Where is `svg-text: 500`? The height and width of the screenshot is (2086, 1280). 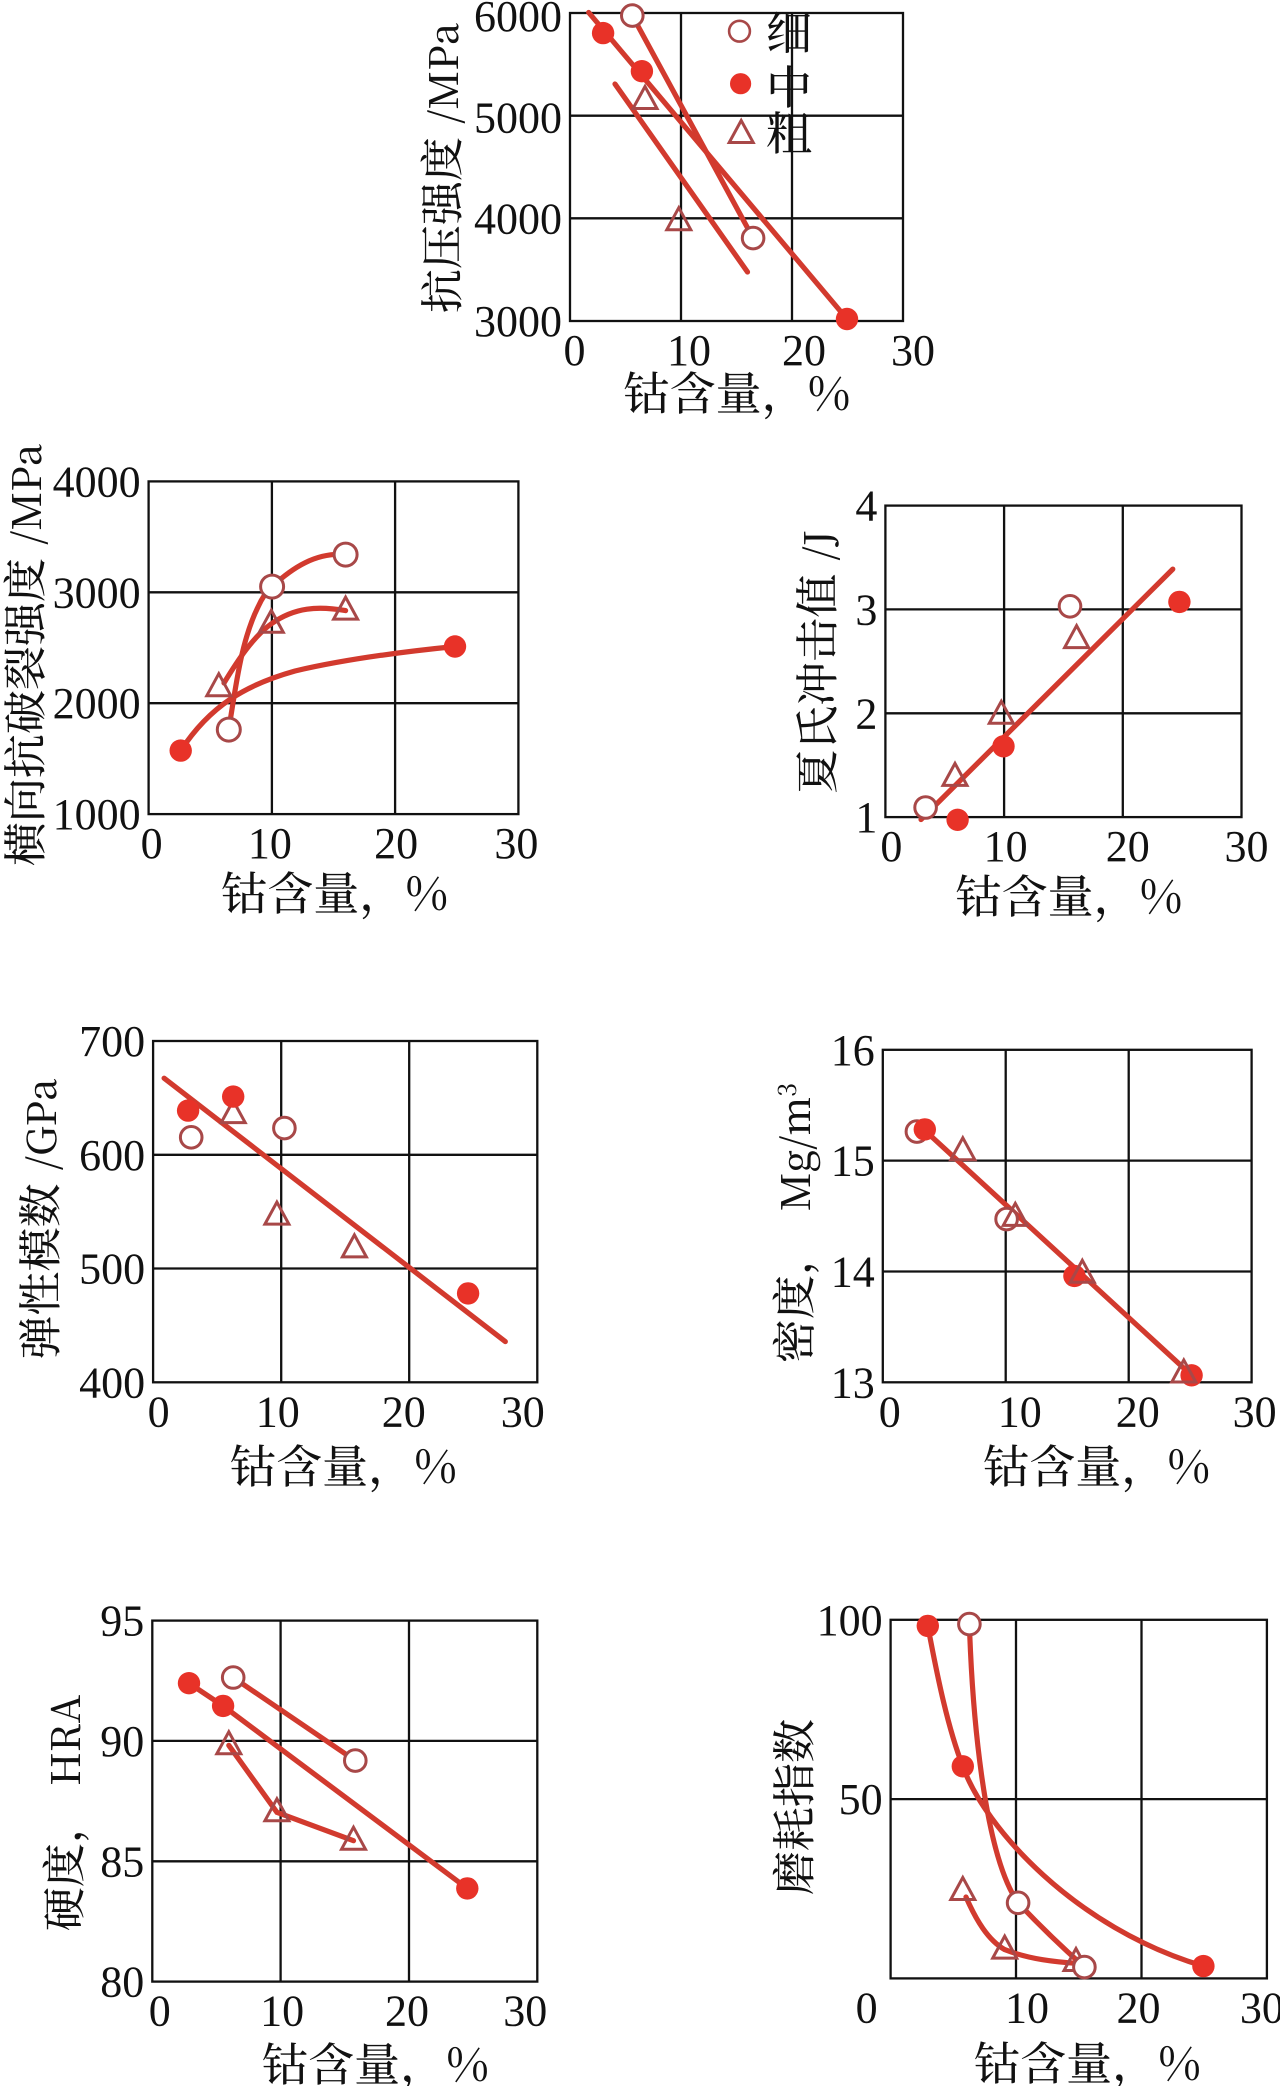 svg-text: 500 is located at coordinates (112, 1269).